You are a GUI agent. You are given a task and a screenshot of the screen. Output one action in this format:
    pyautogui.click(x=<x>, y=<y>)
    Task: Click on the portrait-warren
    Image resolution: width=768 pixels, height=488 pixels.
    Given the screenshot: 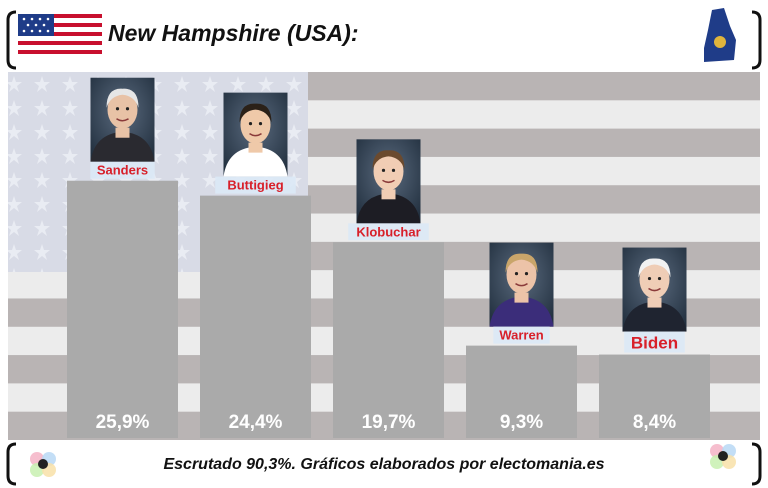 What is the action you would take?
    pyautogui.click(x=521, y=284)
    